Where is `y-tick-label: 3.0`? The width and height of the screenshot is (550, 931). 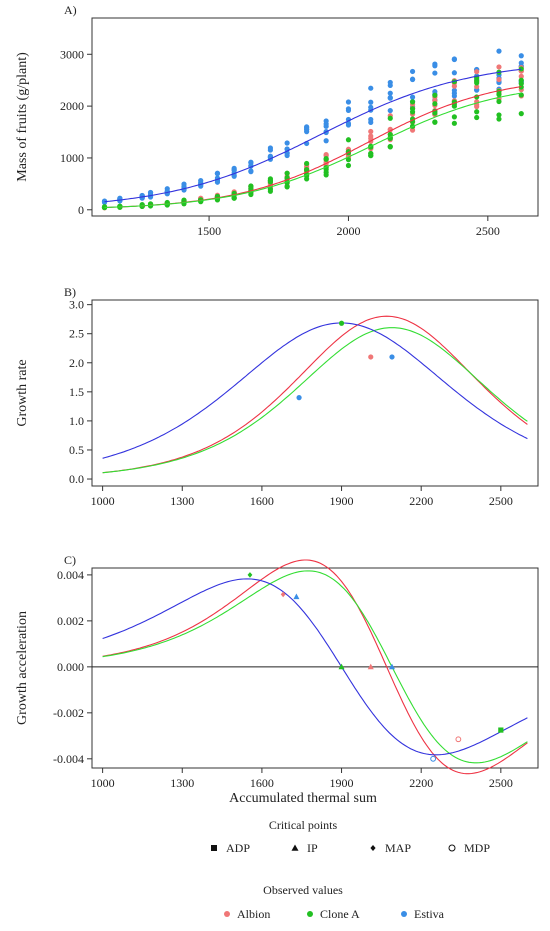
y-tick-label: 3.0 is located at coordinates (76, 305).